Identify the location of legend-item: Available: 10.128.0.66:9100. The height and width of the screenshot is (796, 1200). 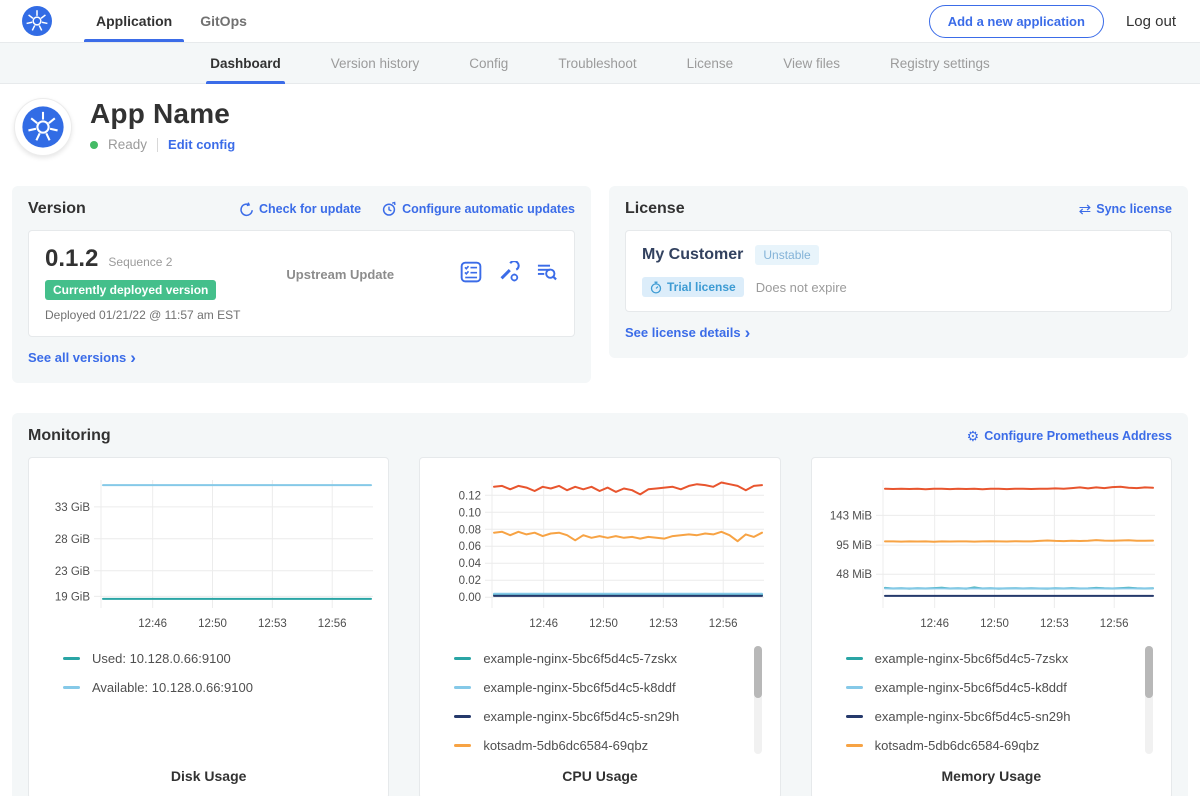
(221, 687).